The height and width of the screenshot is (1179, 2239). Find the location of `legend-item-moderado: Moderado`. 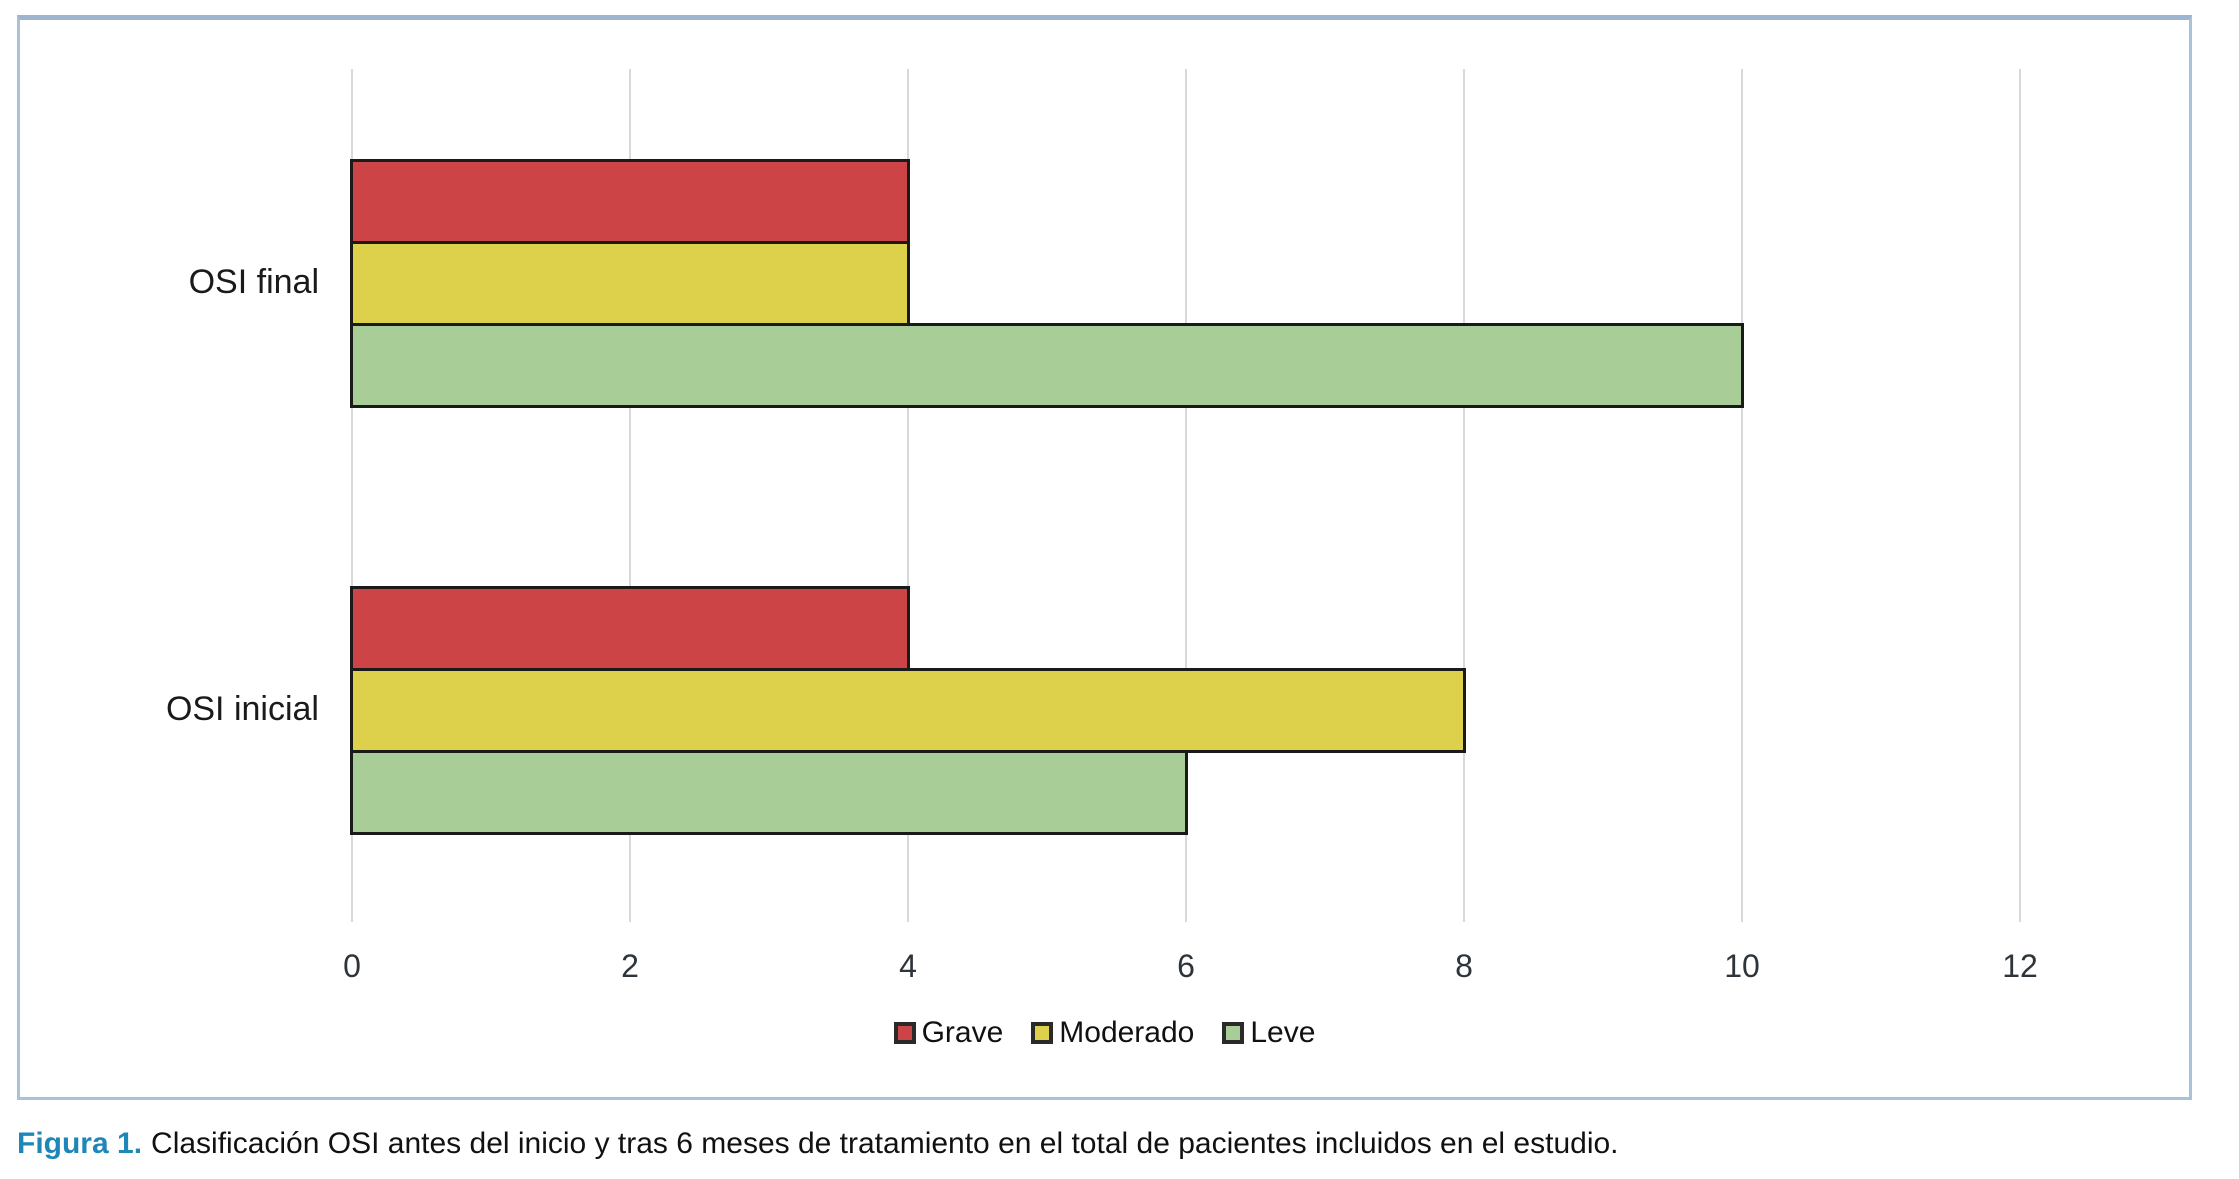

legend-item-moderado: Moderado is located at coordinates (1112, 1033).